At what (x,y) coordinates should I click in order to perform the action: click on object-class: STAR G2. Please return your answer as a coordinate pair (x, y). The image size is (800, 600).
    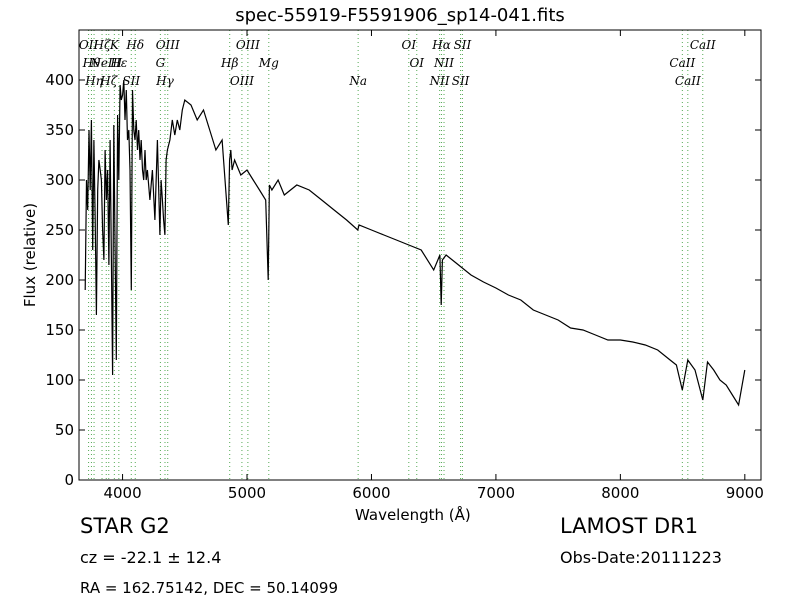
    Looking at the image, I should click on (125, 526).